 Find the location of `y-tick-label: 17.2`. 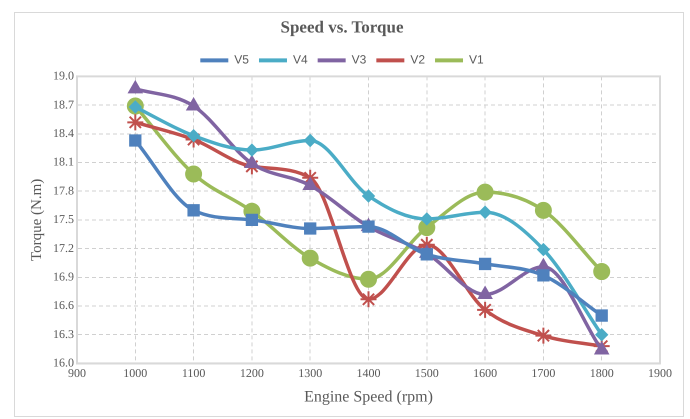

y-tick-label: 17.2 is located at coordinates (63, 247).